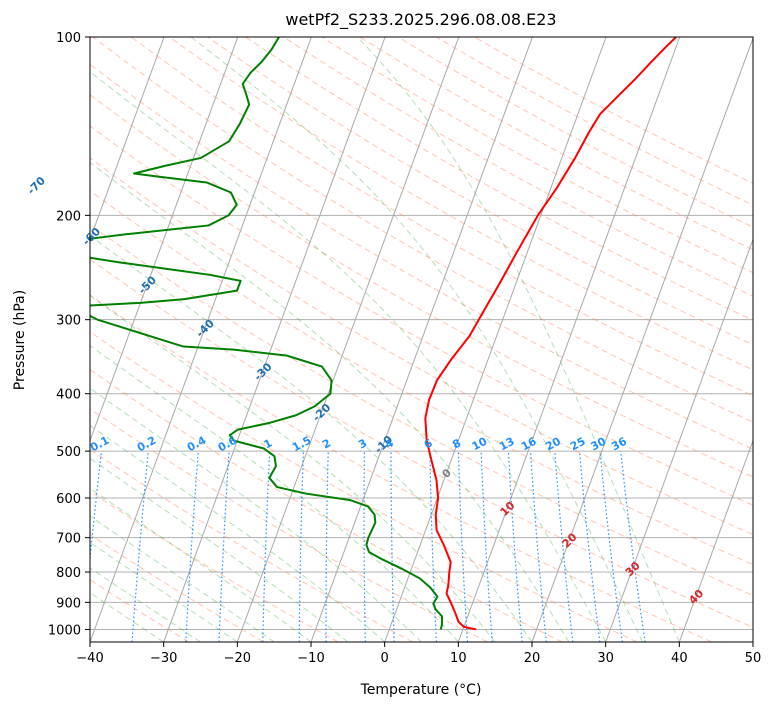  Describe the element at coordinates (385, 658) in the screenshot. I see `x-tick-label: 0` at that location.